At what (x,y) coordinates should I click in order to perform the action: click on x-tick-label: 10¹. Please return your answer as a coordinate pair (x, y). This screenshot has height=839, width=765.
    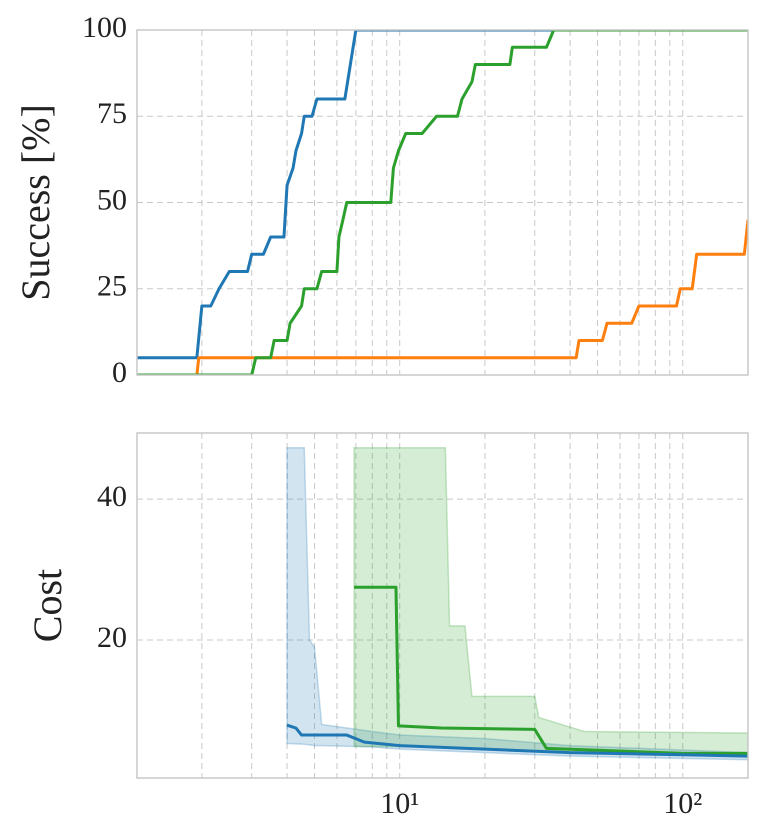
    Looking at the image, I should click on (399, 803).